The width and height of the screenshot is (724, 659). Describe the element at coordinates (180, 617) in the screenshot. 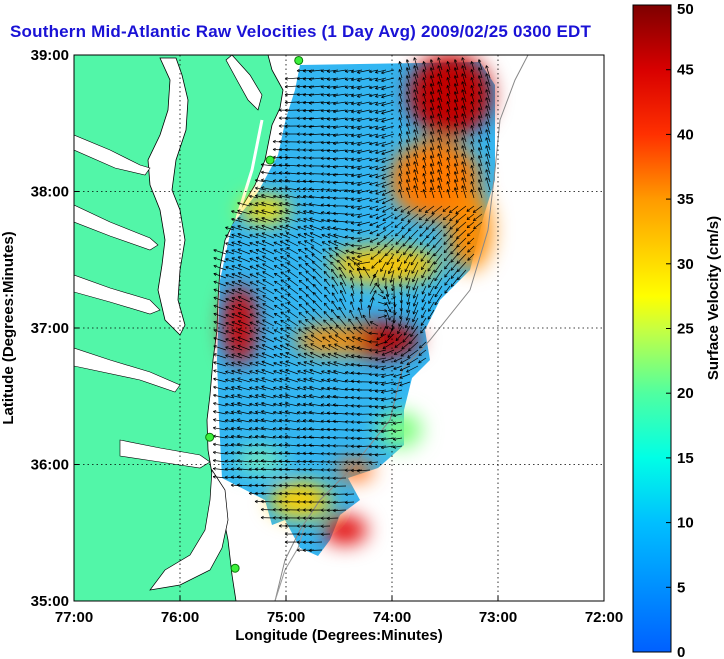

I see `x-tick-label: 76:00` at that location.